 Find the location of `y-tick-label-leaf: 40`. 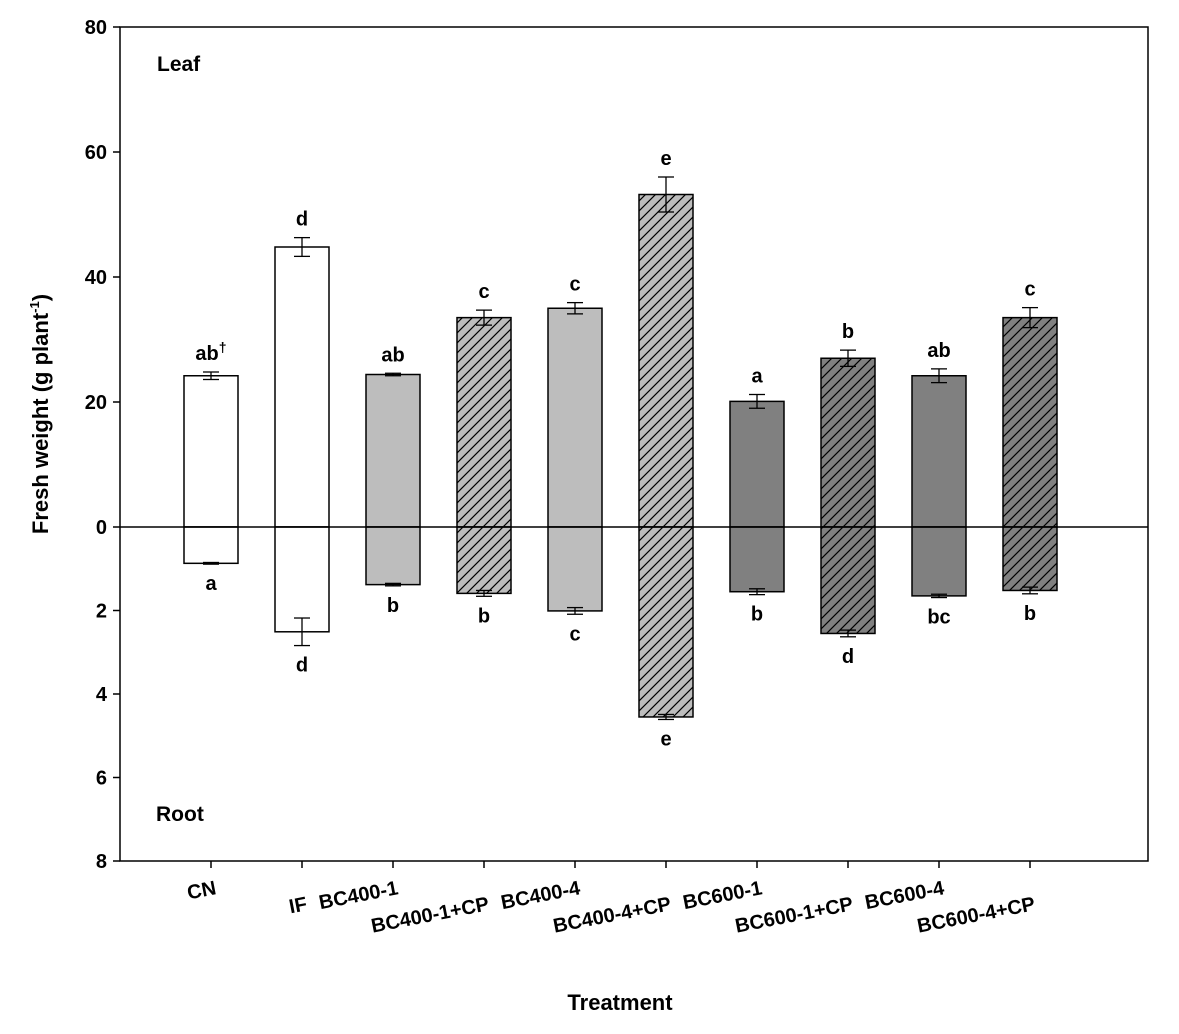

y-tick-label-leaf: 40 is located at coordinates (96, 278).